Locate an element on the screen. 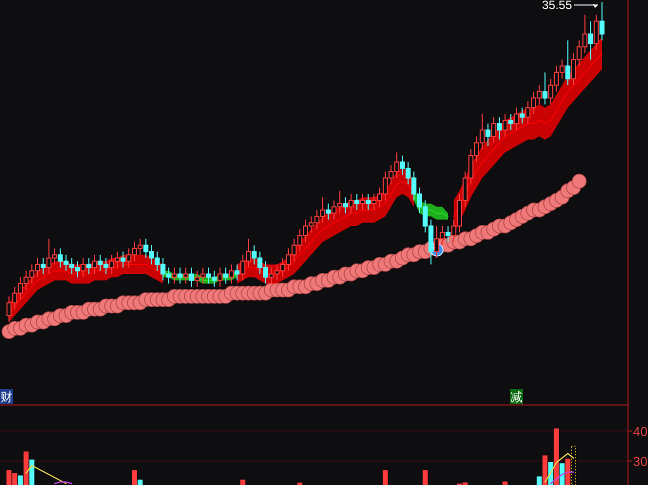 The width and height of the screenshot is (648, 485). text: 财 is located at coordinates (6, 397).